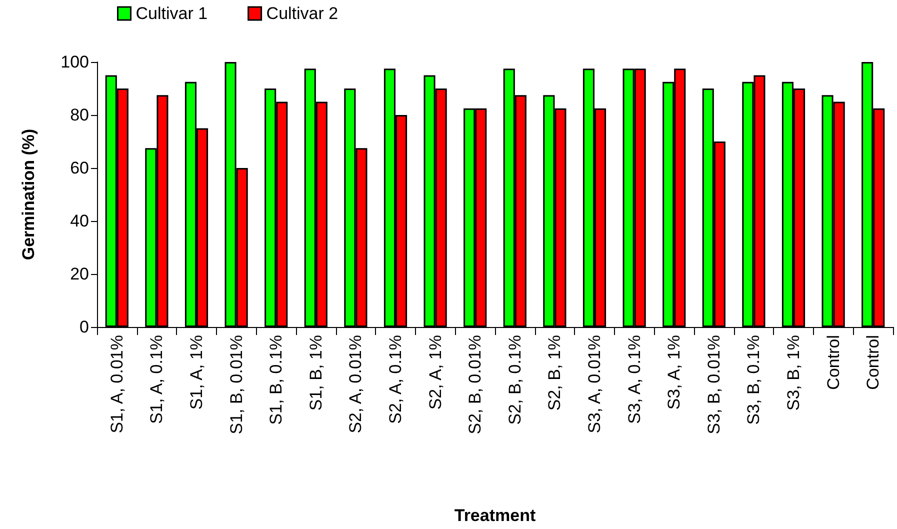 This screenshot has height=529, width=897. Describe the element at coordinates (79, 115) in the screenshot. I see `y-tick-label: 80` at that location.